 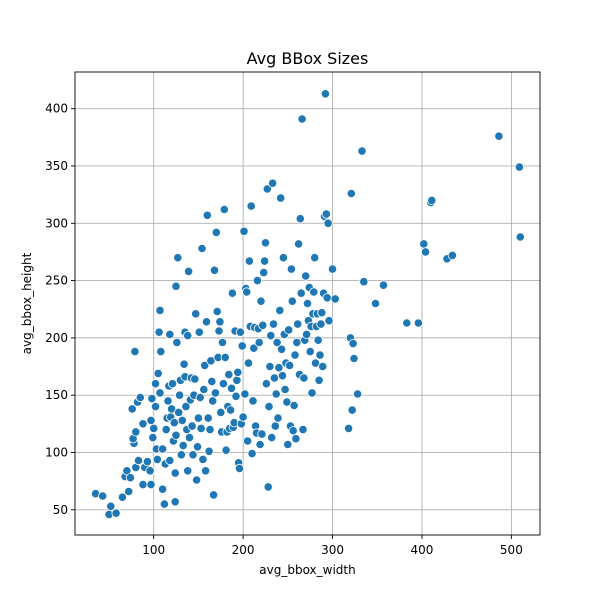 What do you see at coordinates (56, 223) in the screenshot?
I see `y-tick-label: 300` at bounding box center [56, 223].